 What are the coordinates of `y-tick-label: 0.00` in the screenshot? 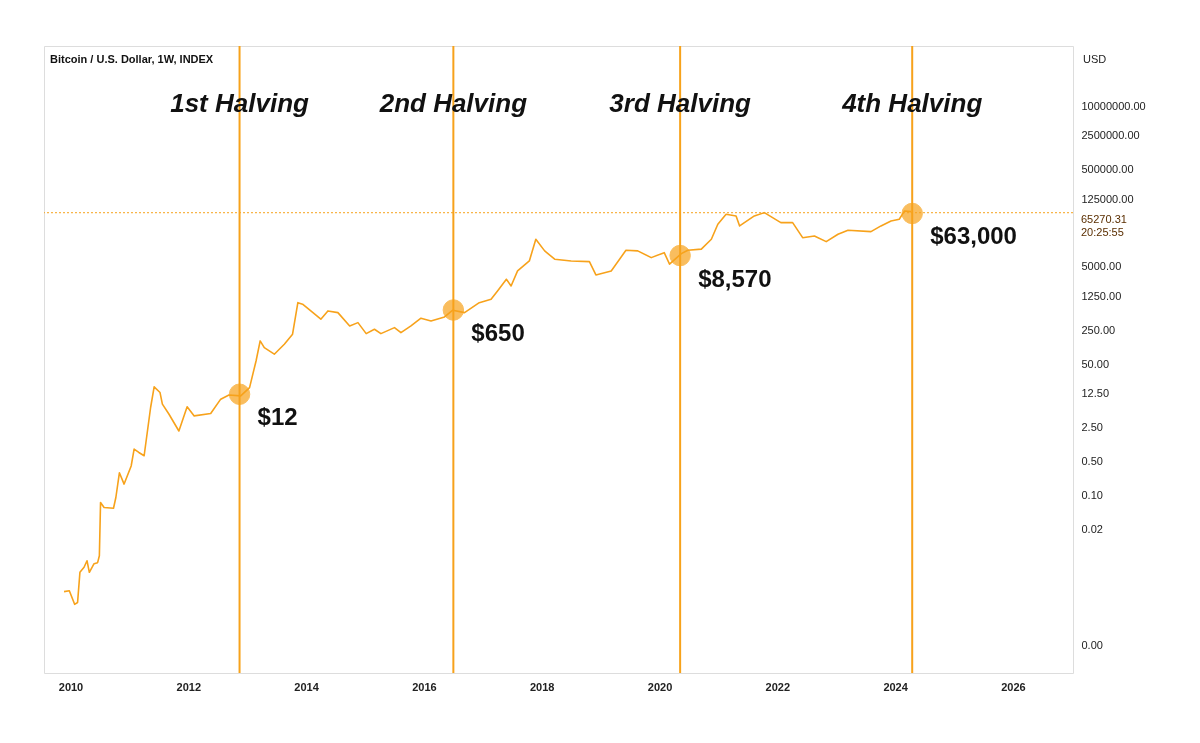 It's located at (1092, 645).